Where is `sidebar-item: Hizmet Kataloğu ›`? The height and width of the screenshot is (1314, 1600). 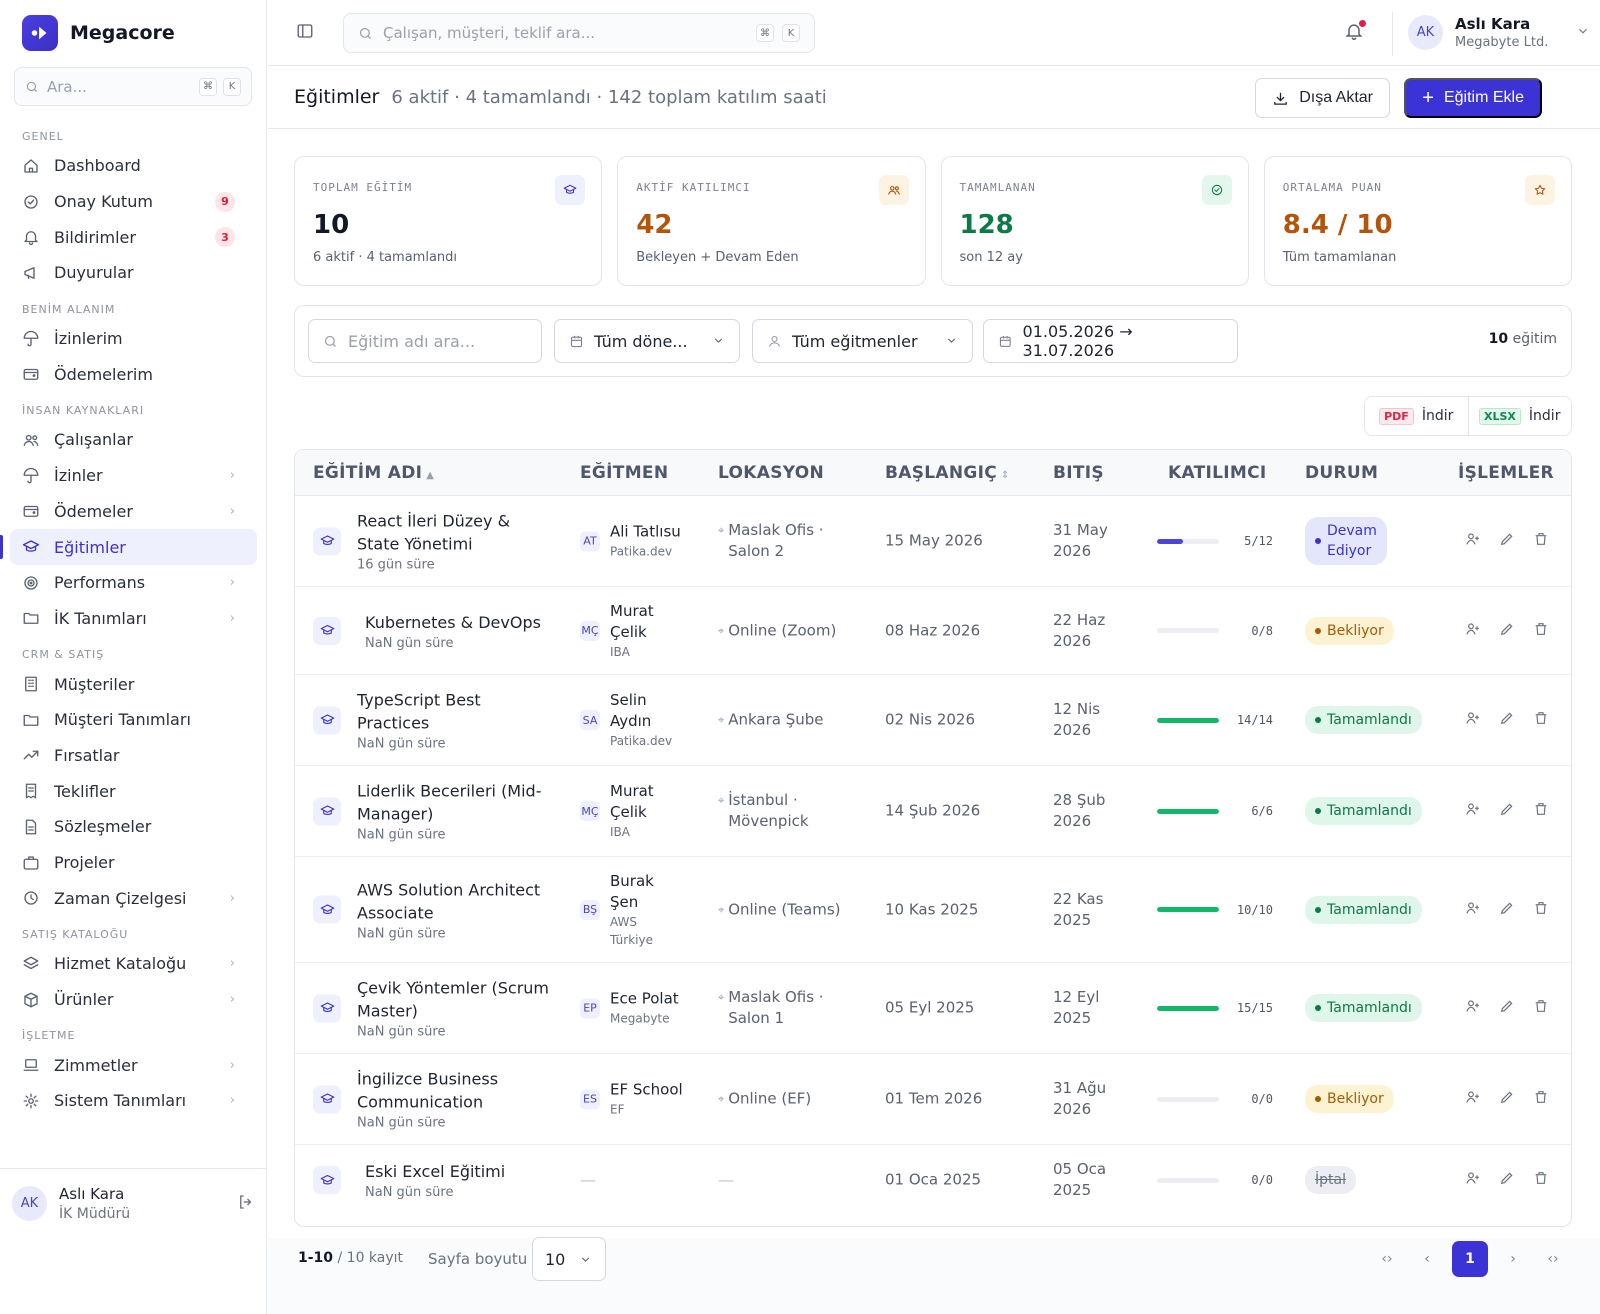
sidebar-item: Hizmet Kataloğu › is located at coordinates (133, 964).